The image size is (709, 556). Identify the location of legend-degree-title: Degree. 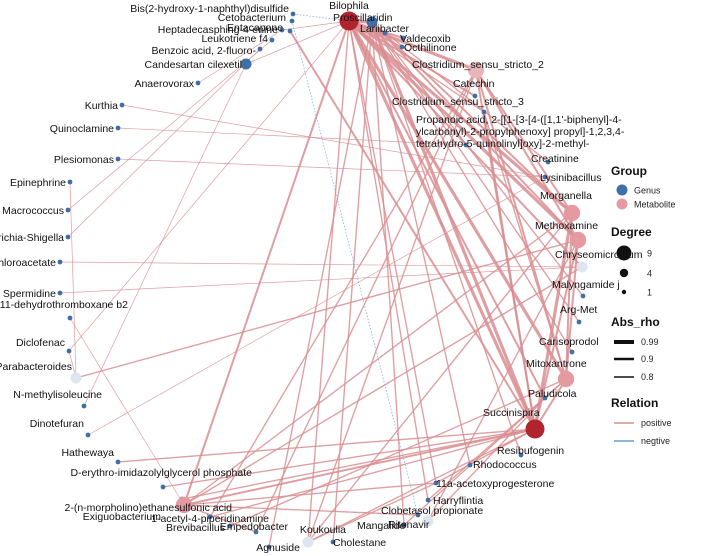
(631, 232).